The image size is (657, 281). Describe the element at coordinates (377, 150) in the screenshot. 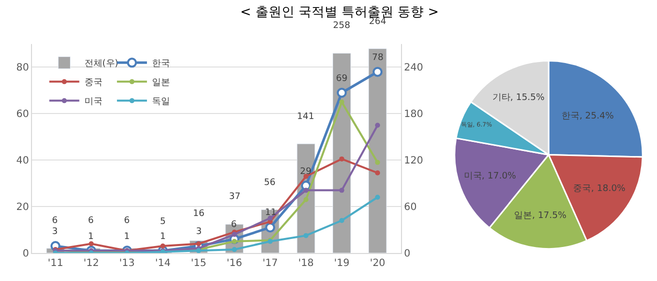

I see `bar` at that location.